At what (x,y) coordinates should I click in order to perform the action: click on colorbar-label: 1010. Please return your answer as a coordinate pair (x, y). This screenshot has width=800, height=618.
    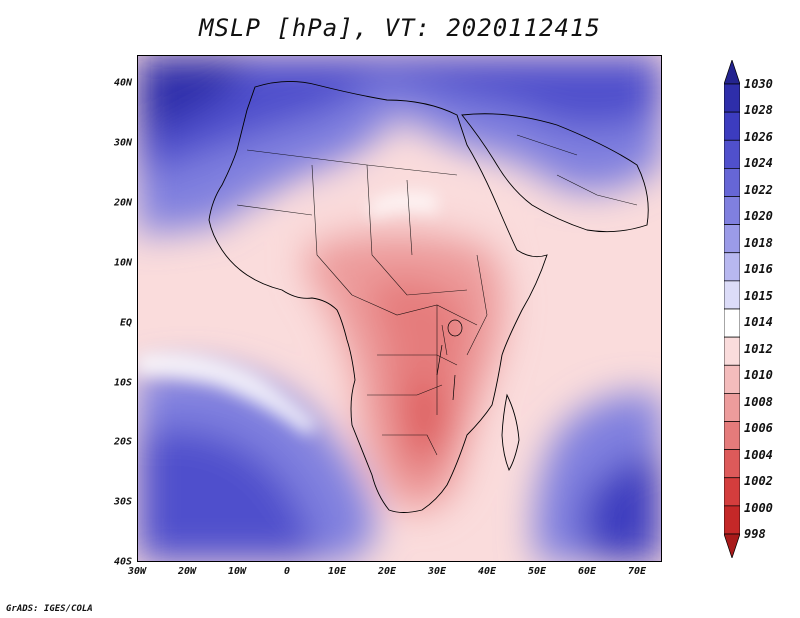
    Looking at the image, I should click on (758, 375).